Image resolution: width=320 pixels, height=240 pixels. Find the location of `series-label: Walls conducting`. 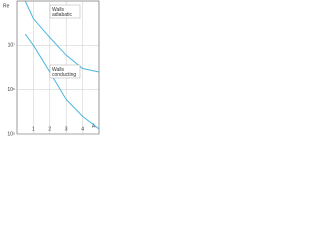

series-label: Walls conducting is located at coordinates (64, 72).